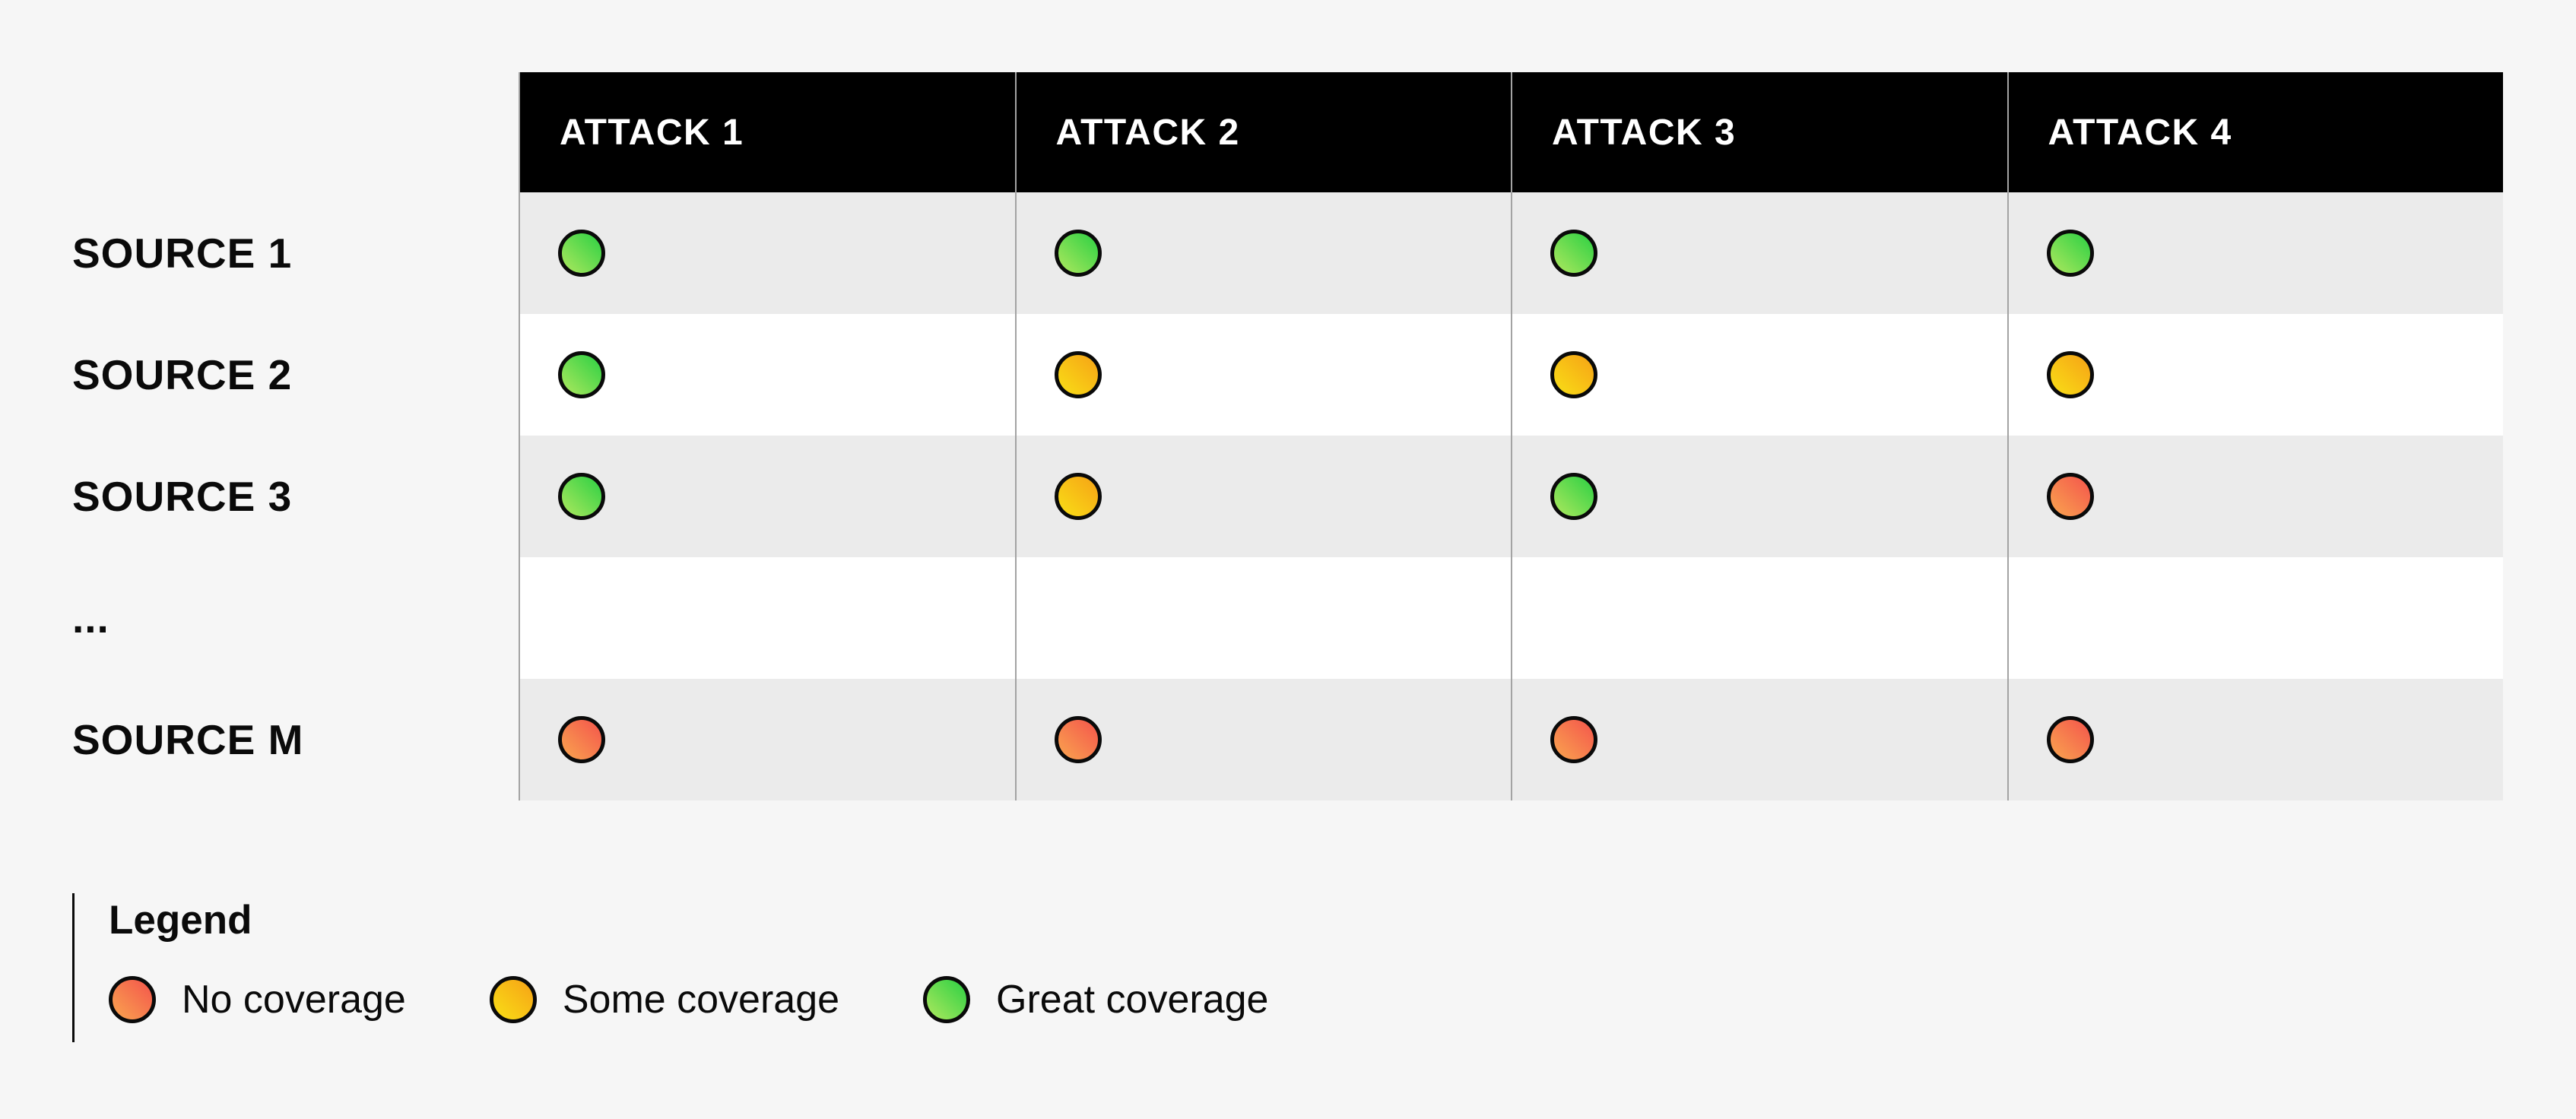  I want to click on row-label-3: SOURCE 3, so click(183, 496).